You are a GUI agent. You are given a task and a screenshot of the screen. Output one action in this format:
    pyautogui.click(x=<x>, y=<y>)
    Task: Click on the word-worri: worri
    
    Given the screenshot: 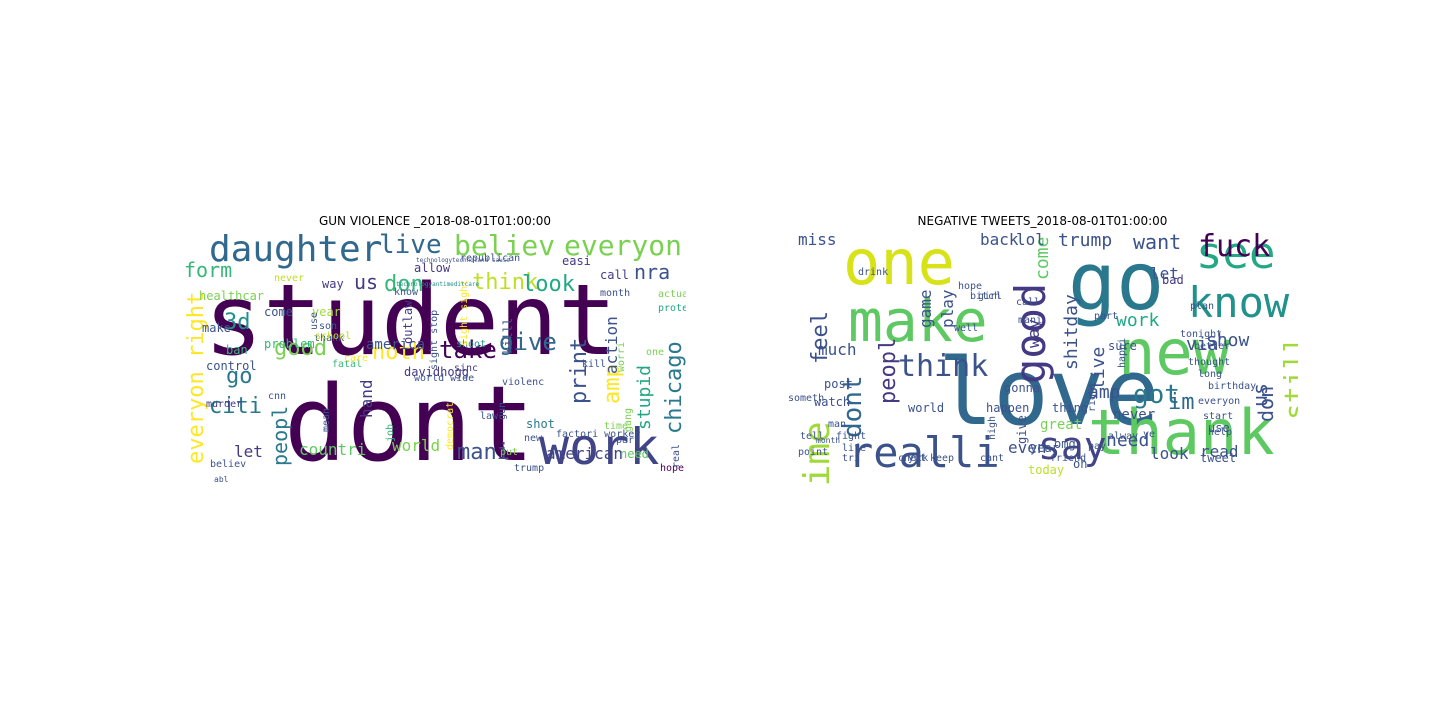 What is the action you would take?
    pyautogui.click(x=621, y=356)
    